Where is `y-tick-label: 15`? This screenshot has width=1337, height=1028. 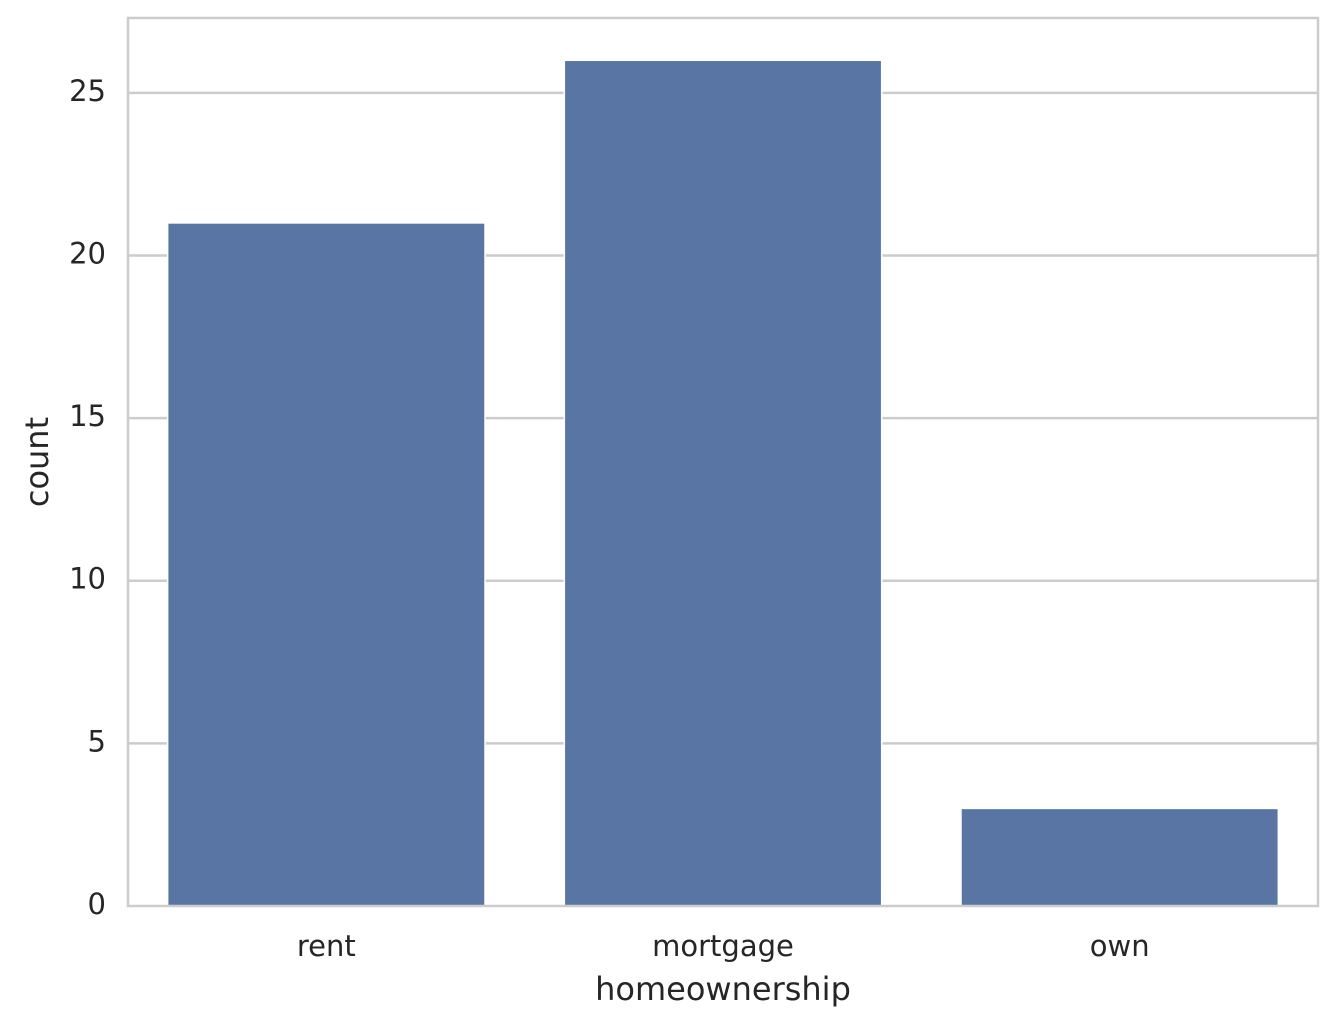 y-tick-label: 15 is located at coordinates (87, 416).